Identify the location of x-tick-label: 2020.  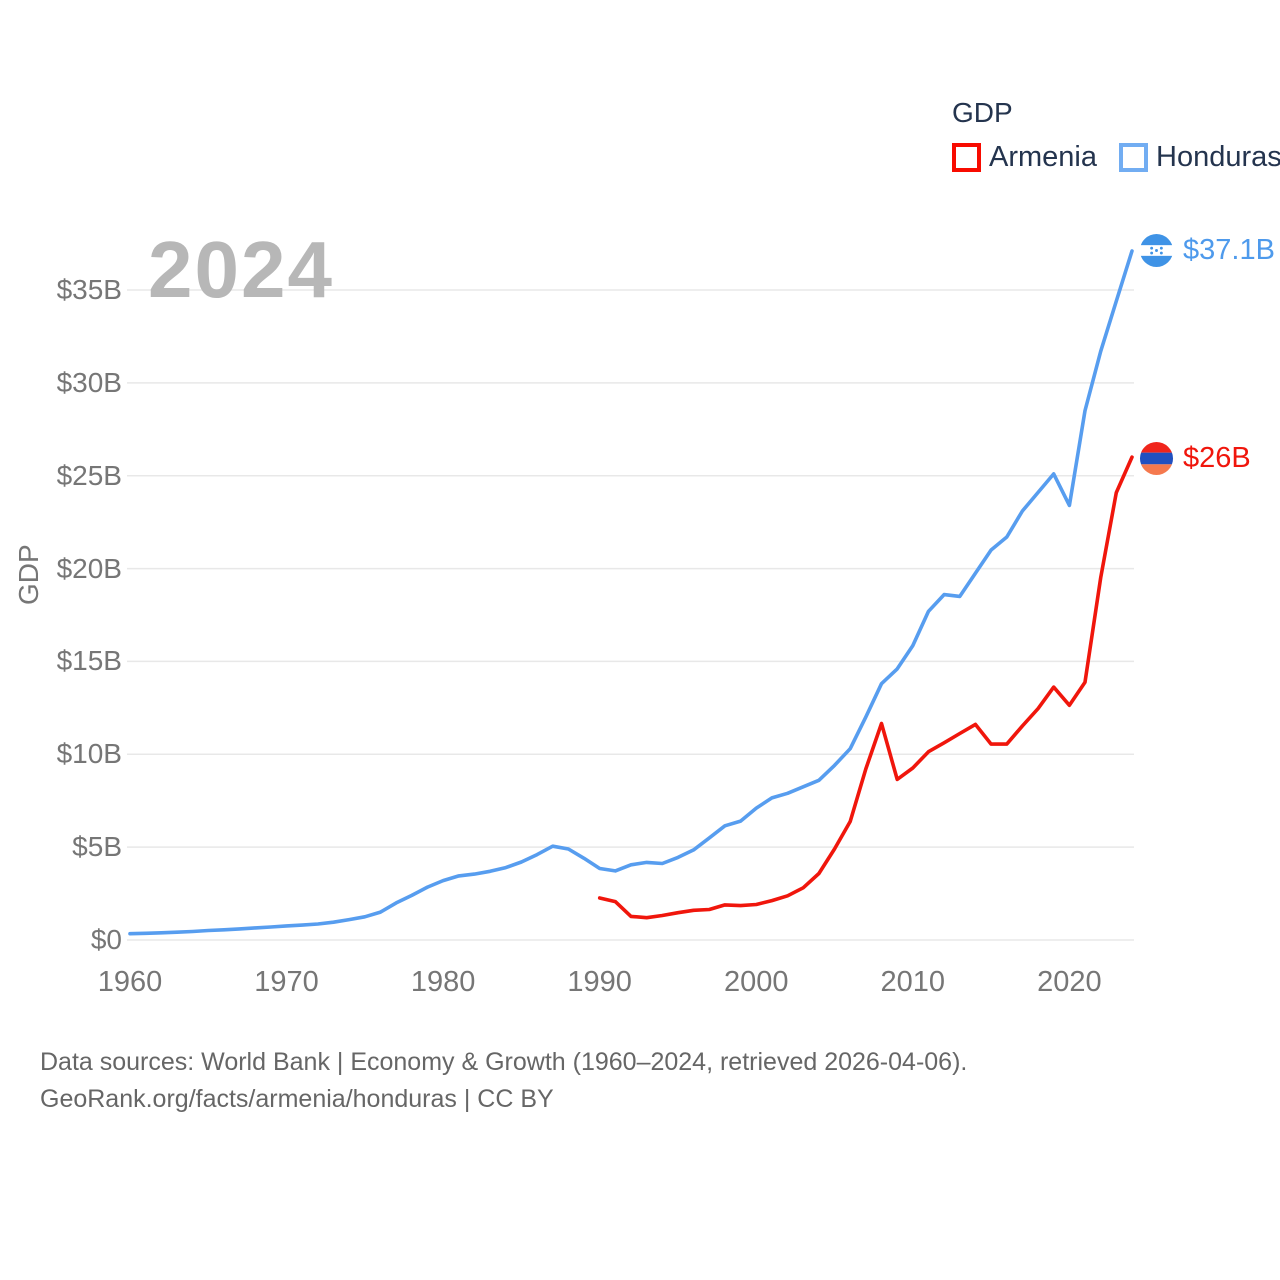
(1069, 982).